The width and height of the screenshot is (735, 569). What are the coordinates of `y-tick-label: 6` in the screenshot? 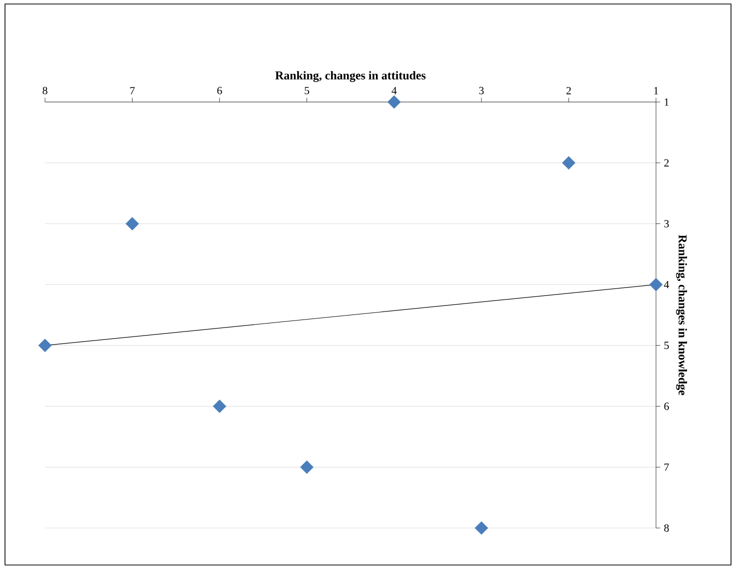 It's located at (666, 406).